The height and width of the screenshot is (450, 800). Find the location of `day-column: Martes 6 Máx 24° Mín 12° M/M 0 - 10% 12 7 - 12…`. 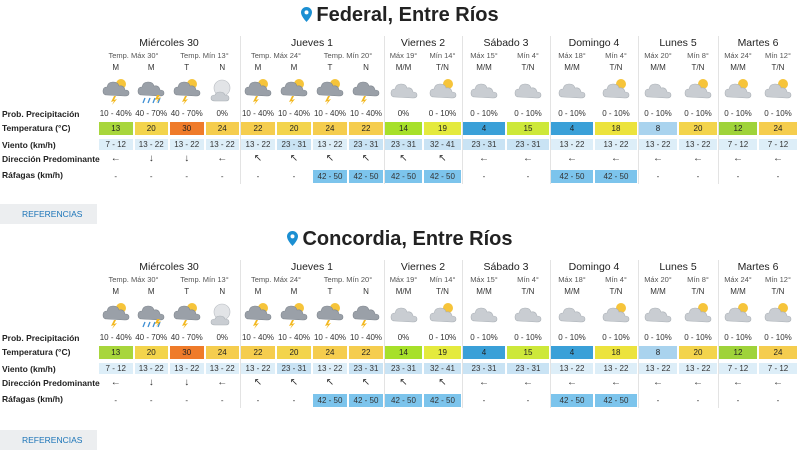

day-column: Martes 6 Máx 24° Mín 12° M/M 0 - 10% 12 7 - 12… is located at coordinates (758, 105).